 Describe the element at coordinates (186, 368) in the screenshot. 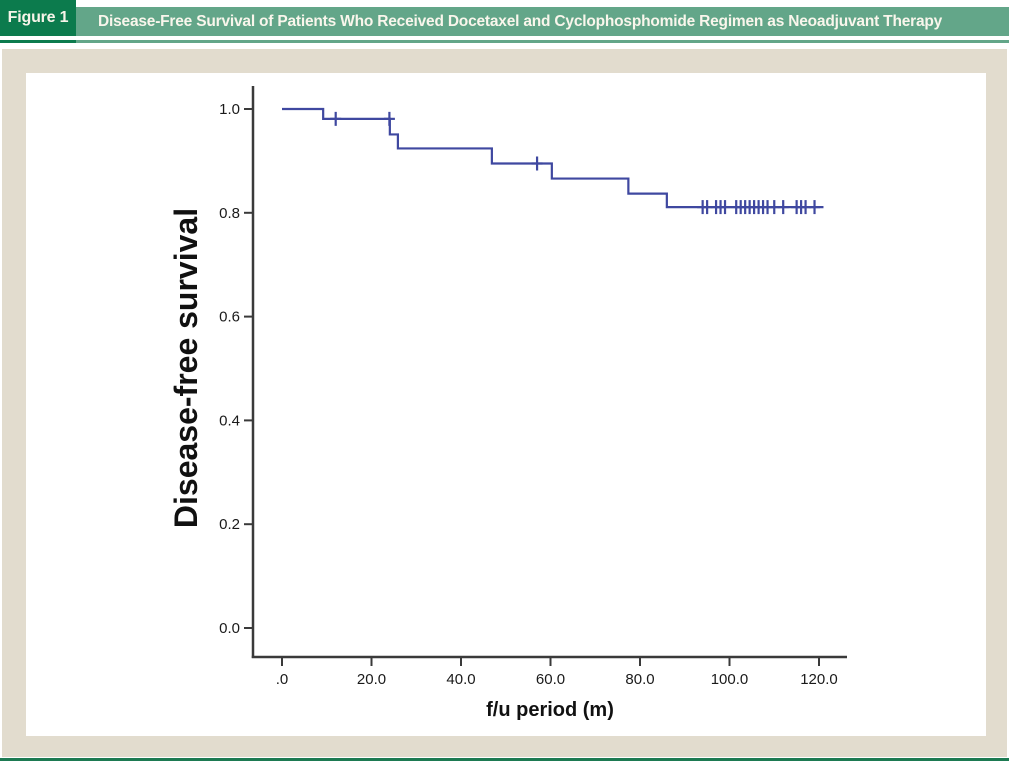

I see `y-axis-title: Disease-free survival` at that location.